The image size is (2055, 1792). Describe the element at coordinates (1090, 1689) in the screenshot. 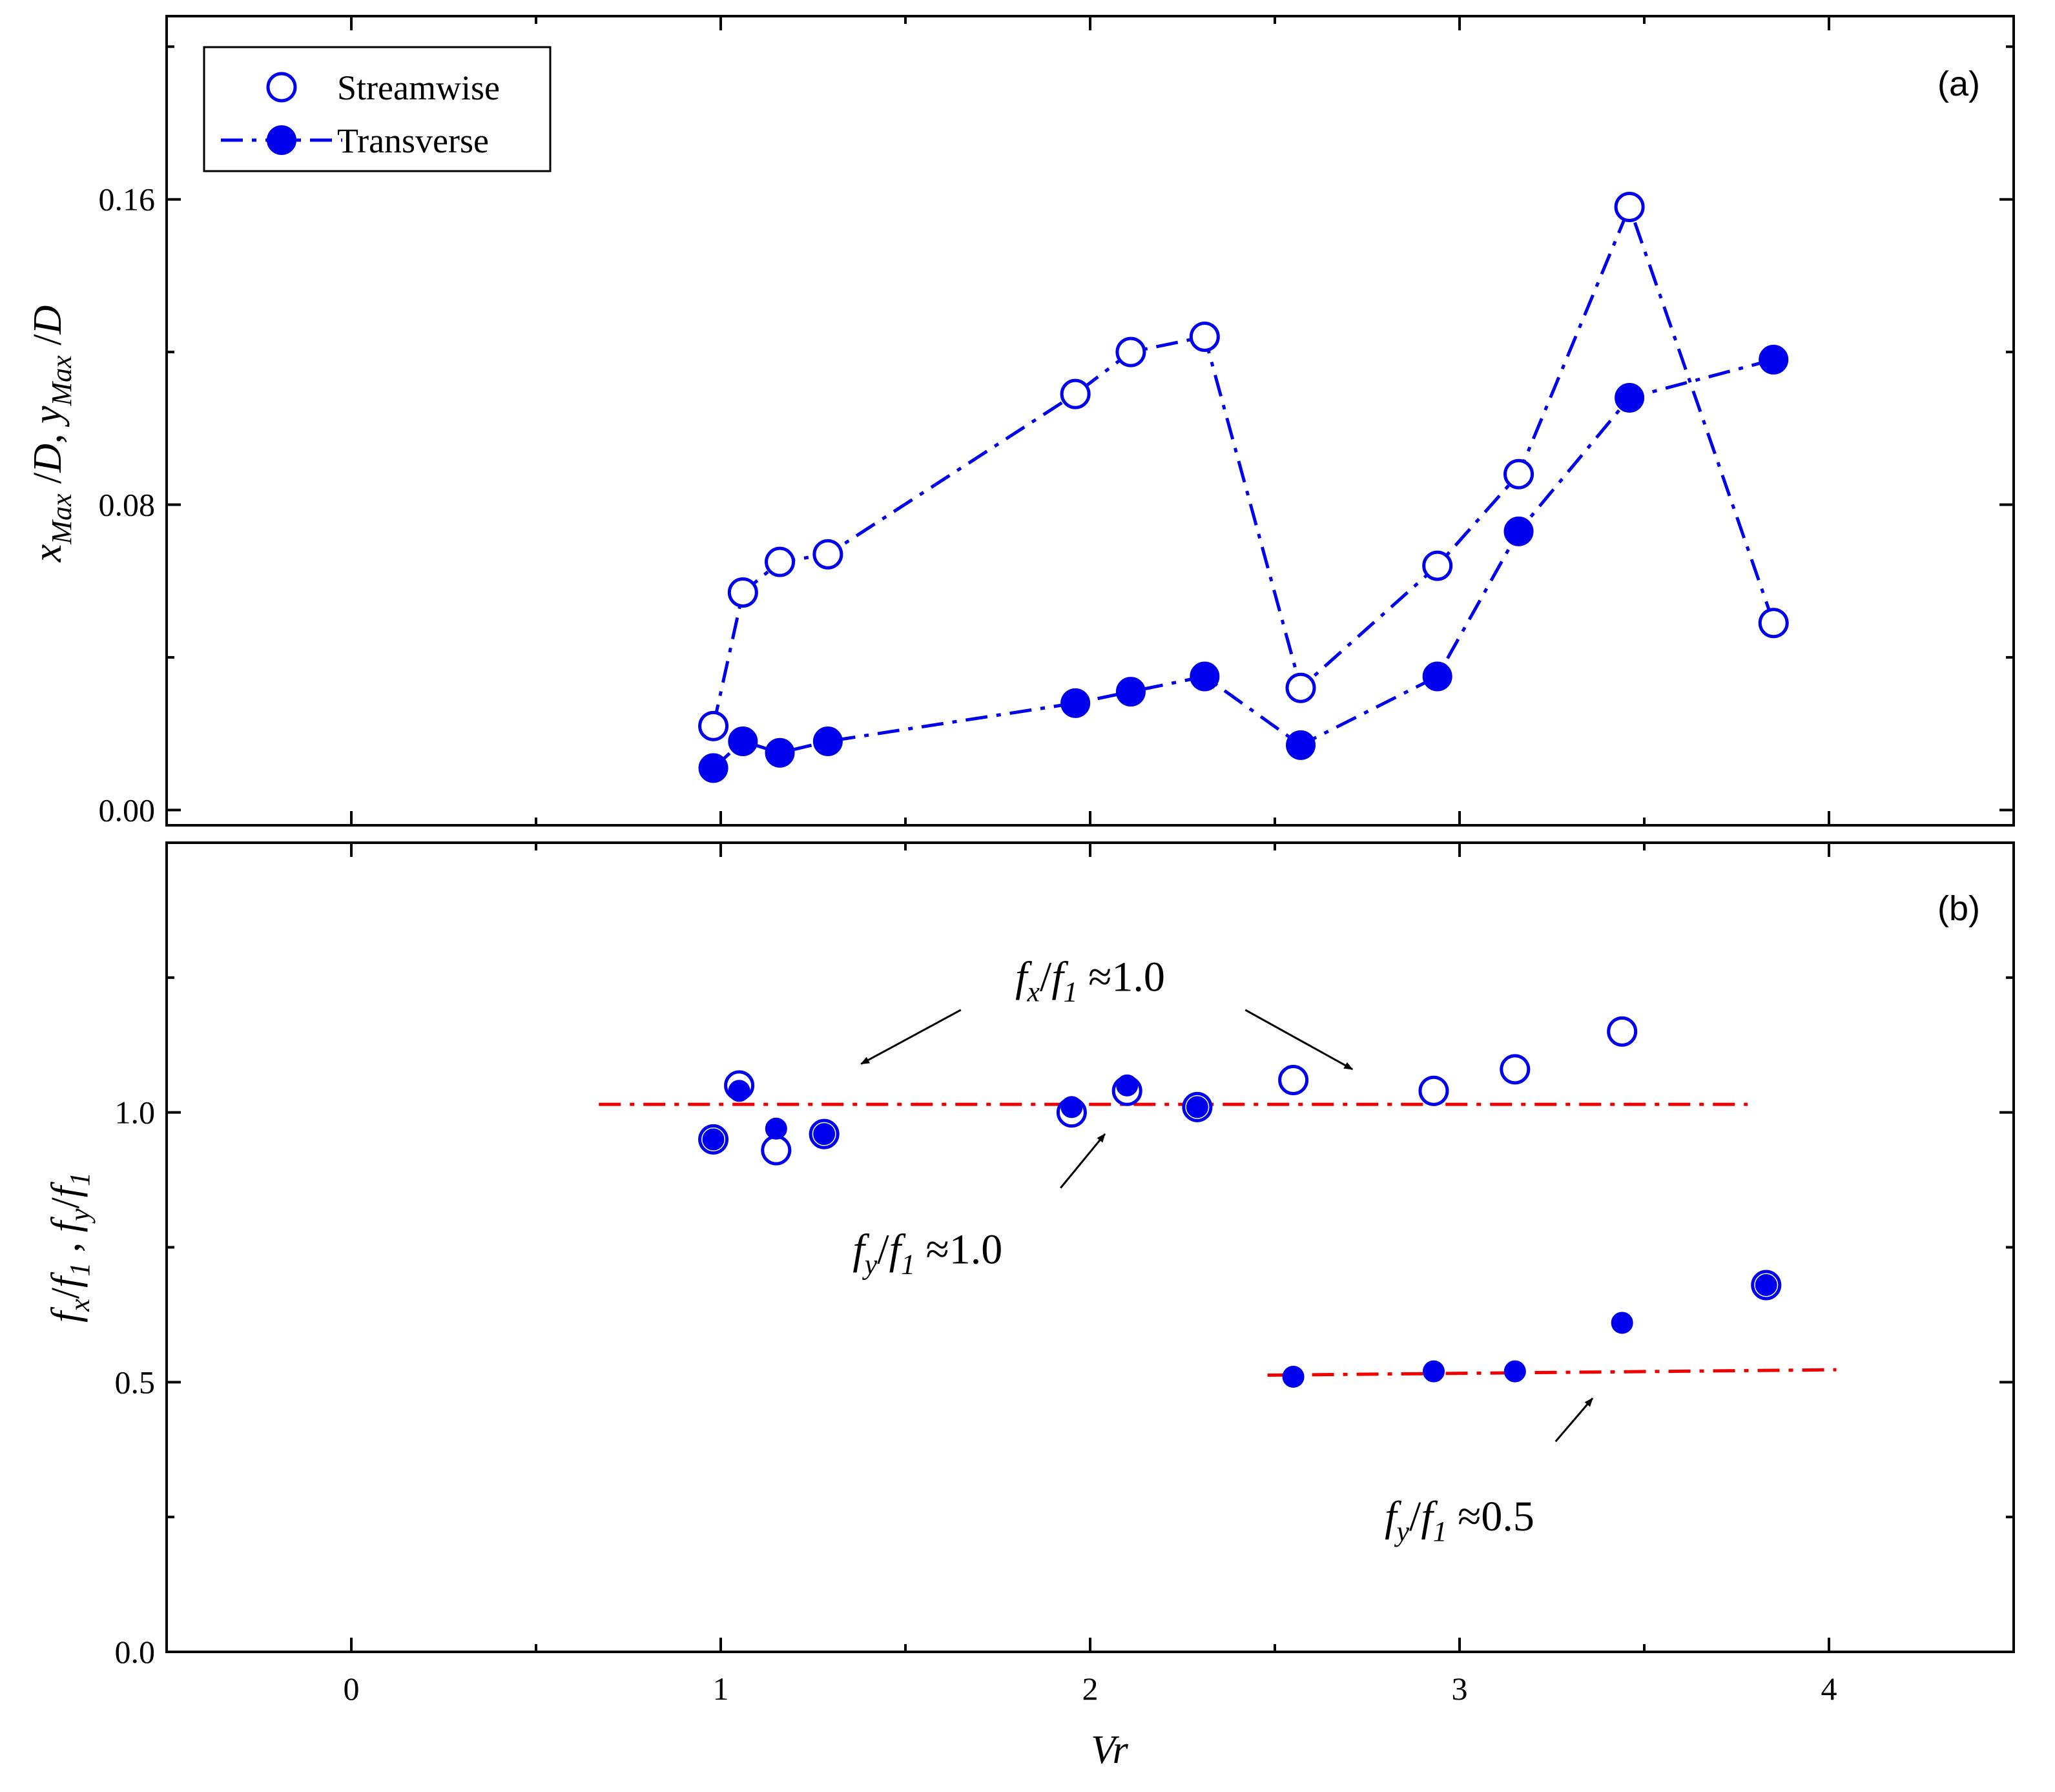

I see `x-tick-label: 2` at that location.